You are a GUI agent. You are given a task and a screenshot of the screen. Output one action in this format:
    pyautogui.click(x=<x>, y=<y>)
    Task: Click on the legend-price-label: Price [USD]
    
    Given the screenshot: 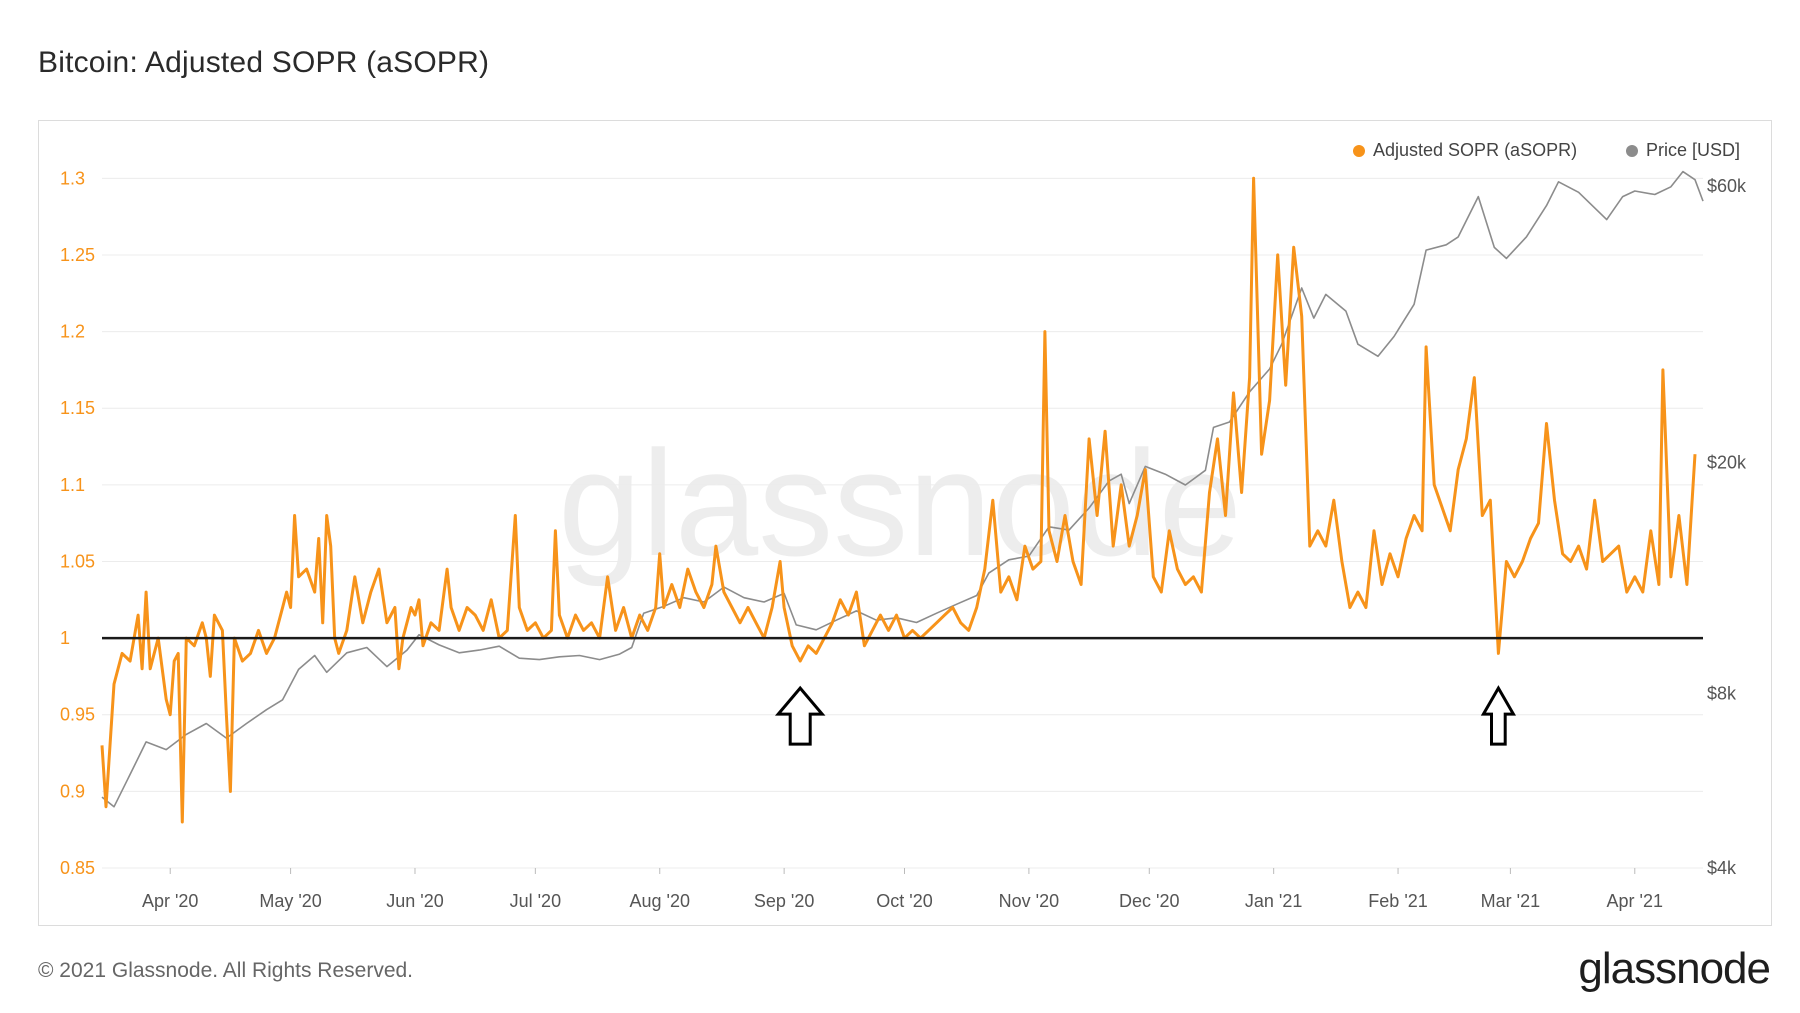 What is the action you would take?
    pyautogui.click(x=1693, y=150)
    